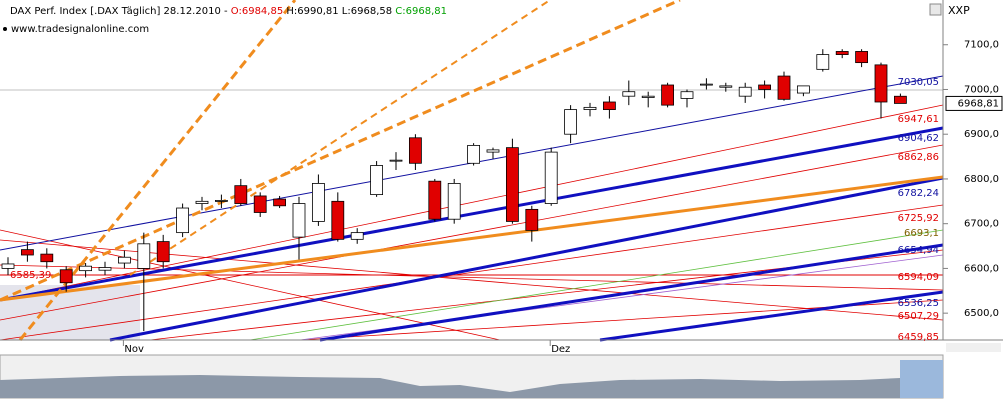  I want to click on bullet, so click(5, 29).